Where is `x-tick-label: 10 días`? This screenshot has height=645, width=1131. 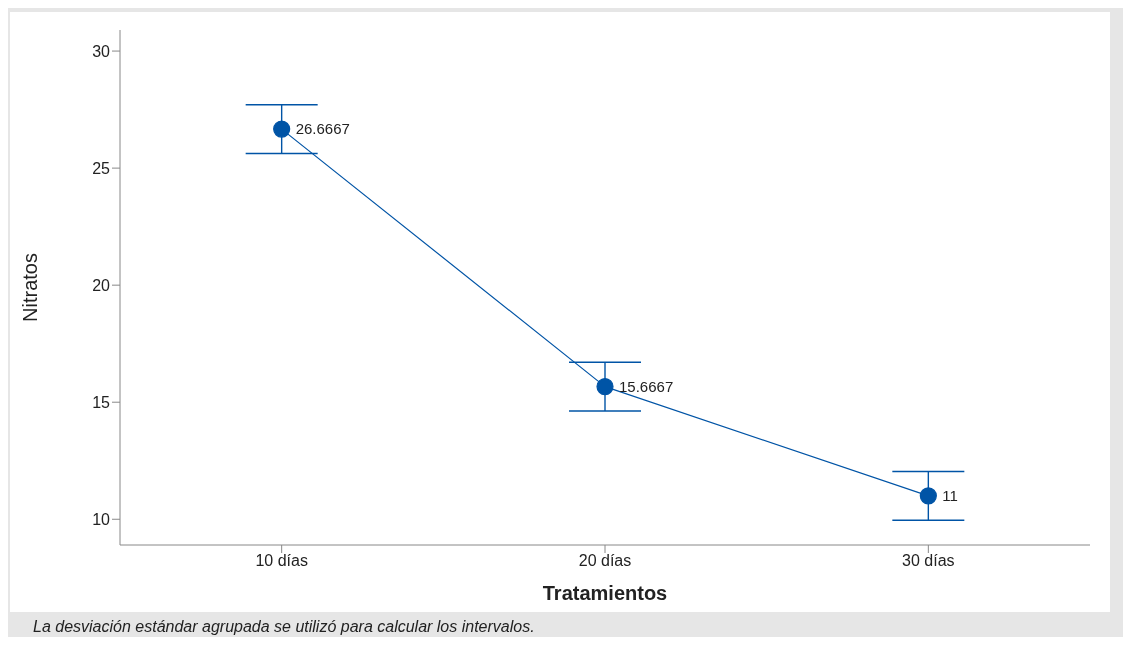 x-tick-label: 10 días is located at coordinates (281, 561).